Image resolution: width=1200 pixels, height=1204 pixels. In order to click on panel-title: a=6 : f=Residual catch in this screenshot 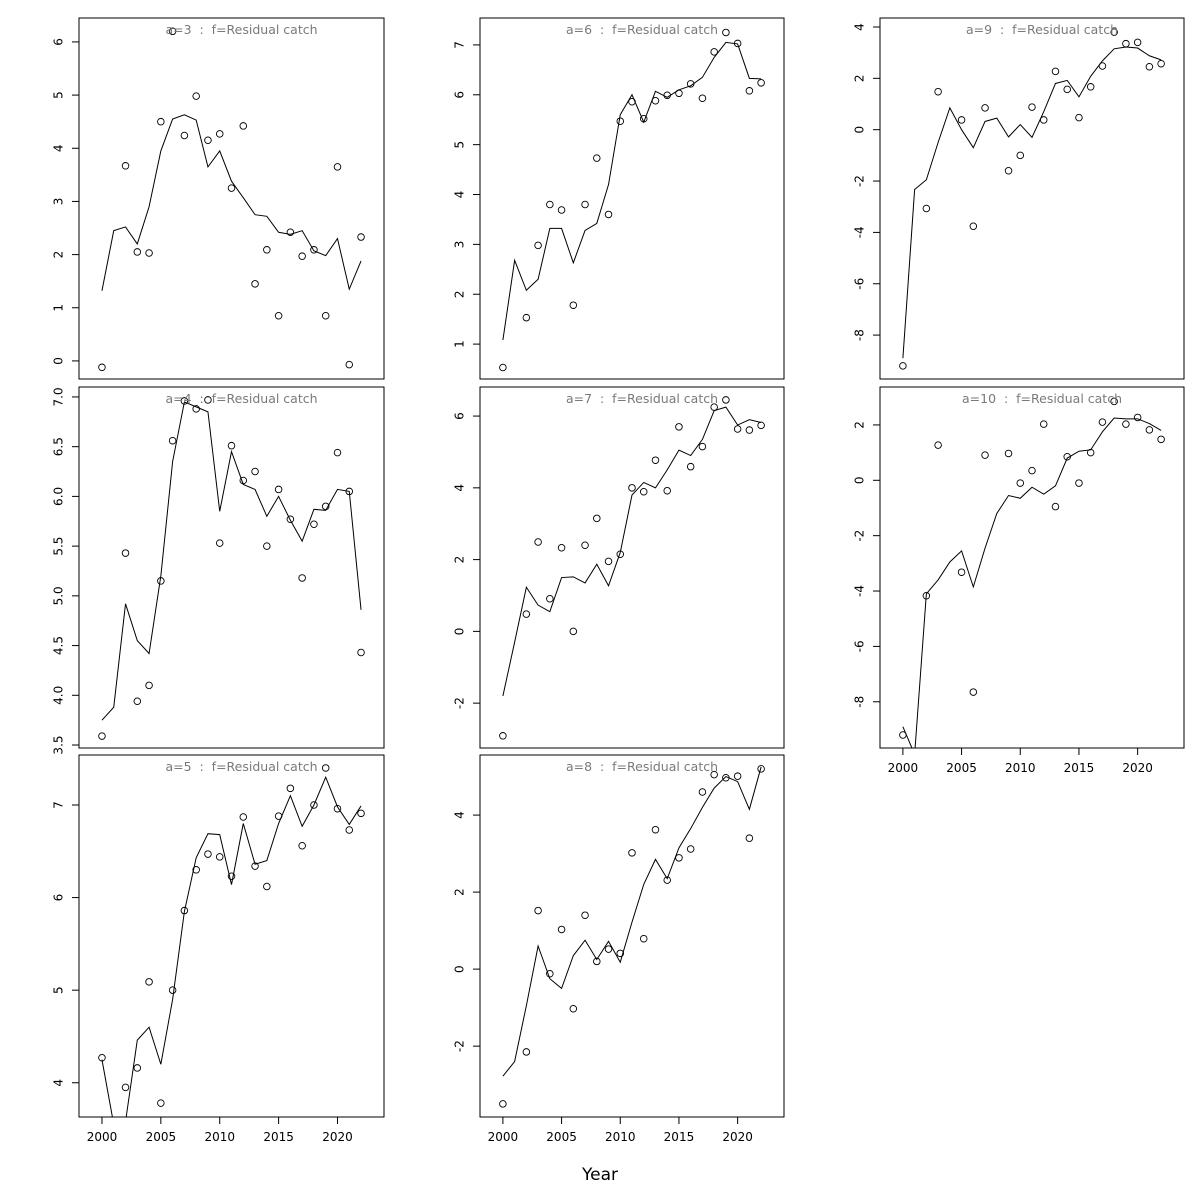, I will do `click(642, 29)`.